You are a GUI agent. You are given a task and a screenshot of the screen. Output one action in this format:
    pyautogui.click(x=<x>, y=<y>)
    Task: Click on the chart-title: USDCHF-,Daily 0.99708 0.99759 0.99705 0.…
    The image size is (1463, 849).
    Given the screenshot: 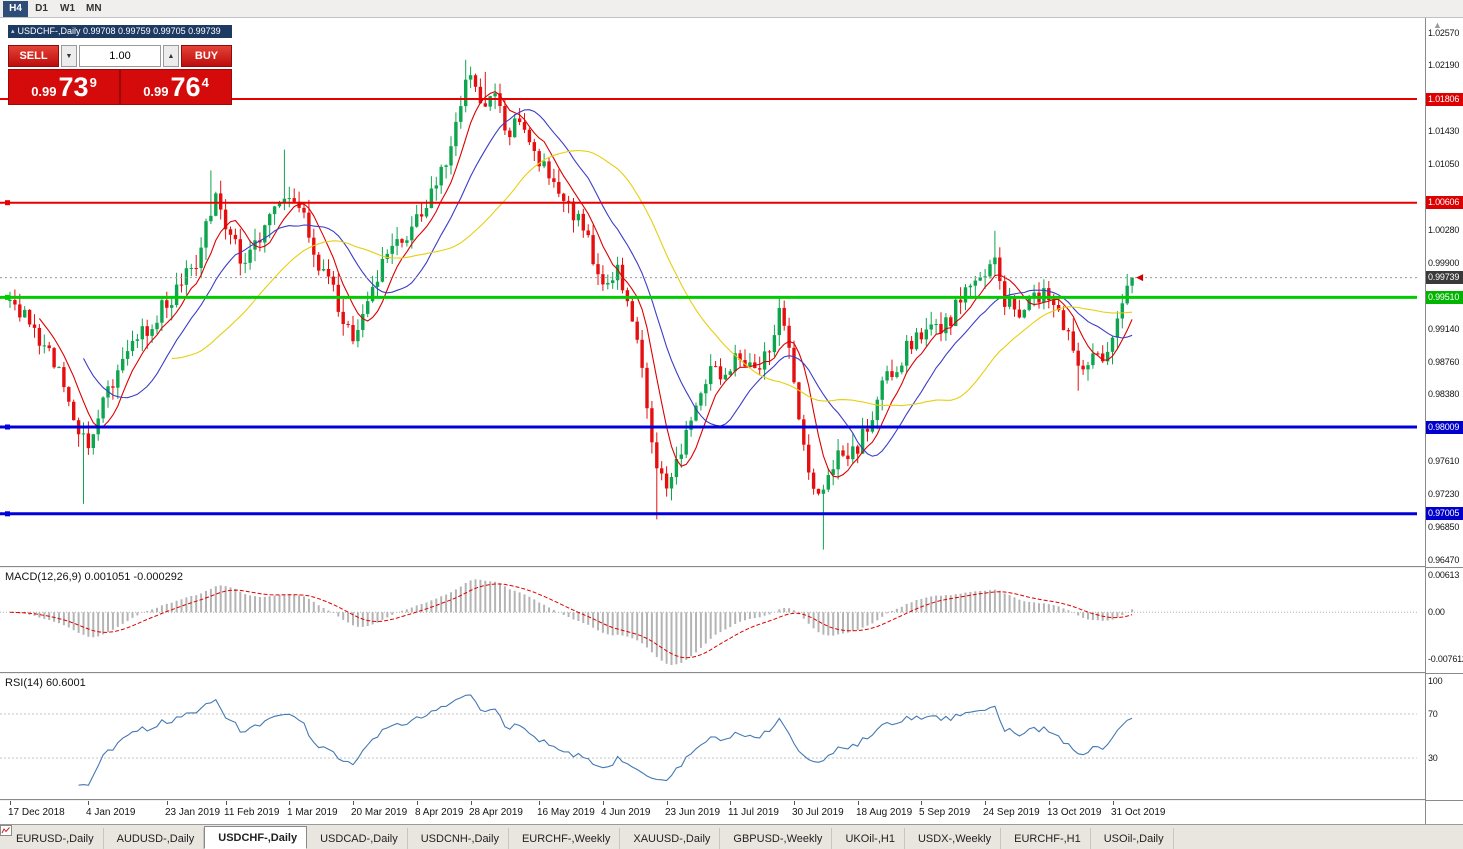 What is the action you would take?
    pyautogui.click(x=119, y=31)
    